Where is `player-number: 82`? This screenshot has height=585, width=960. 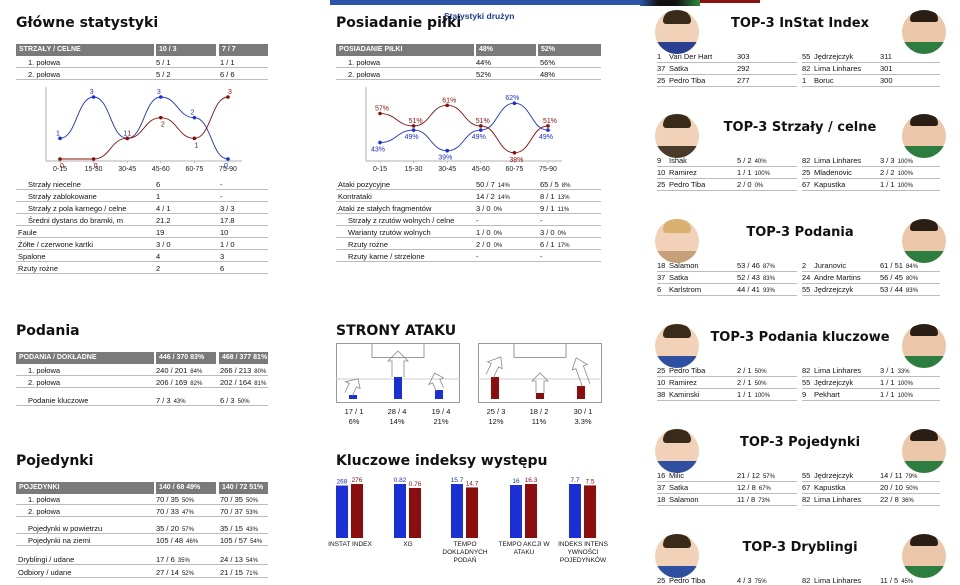
player-number: 82 is located at coordinates (806, 160).